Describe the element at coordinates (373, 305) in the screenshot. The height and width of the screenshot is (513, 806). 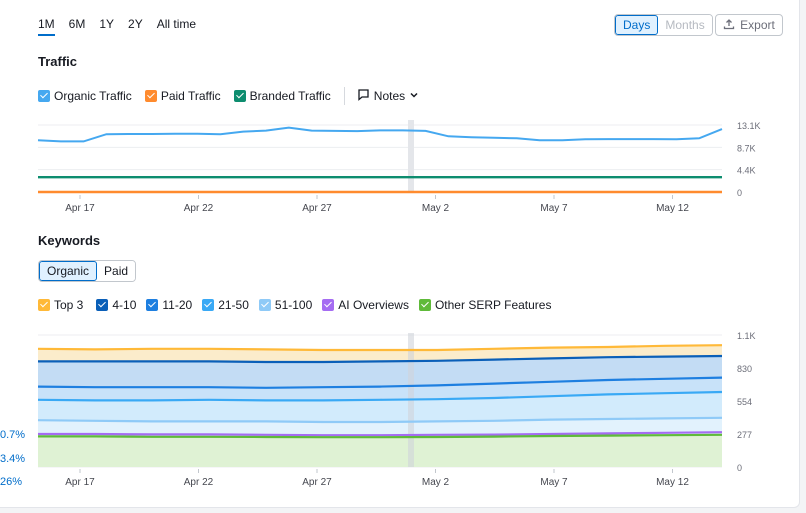
I see `legend-label: AI Overviews` at that location.